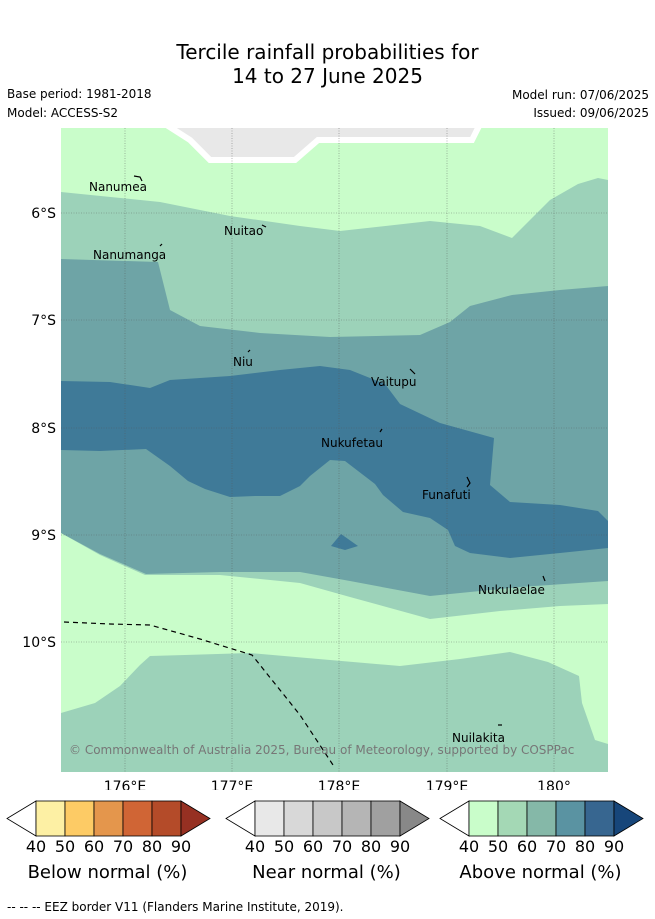 The height and width of the screenshot is (919, 655). What do you see at coordinates (63, 113) in the screenshot?
I see `model-name: Model: ACCESS-S2` at bounding box center [63, 113].